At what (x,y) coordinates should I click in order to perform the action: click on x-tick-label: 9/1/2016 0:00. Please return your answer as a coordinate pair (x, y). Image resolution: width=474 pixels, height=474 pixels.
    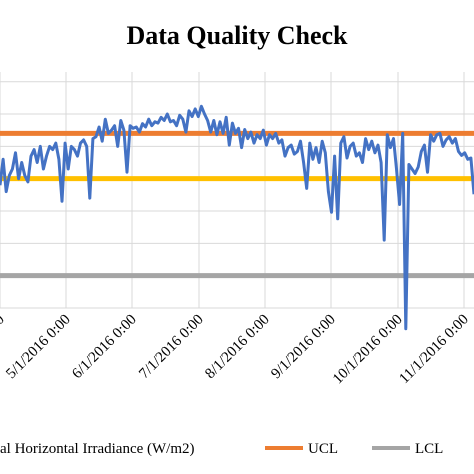
    Looking at the image, I should click on (303, 347).